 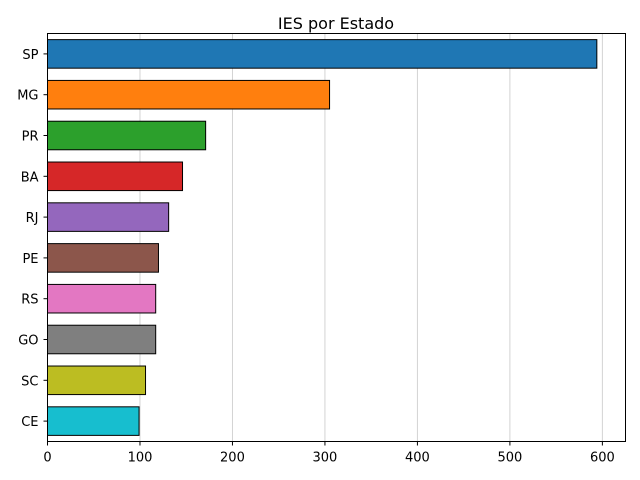 I want to click on chart-title: IES por Estado, so click(x=336, y=23).